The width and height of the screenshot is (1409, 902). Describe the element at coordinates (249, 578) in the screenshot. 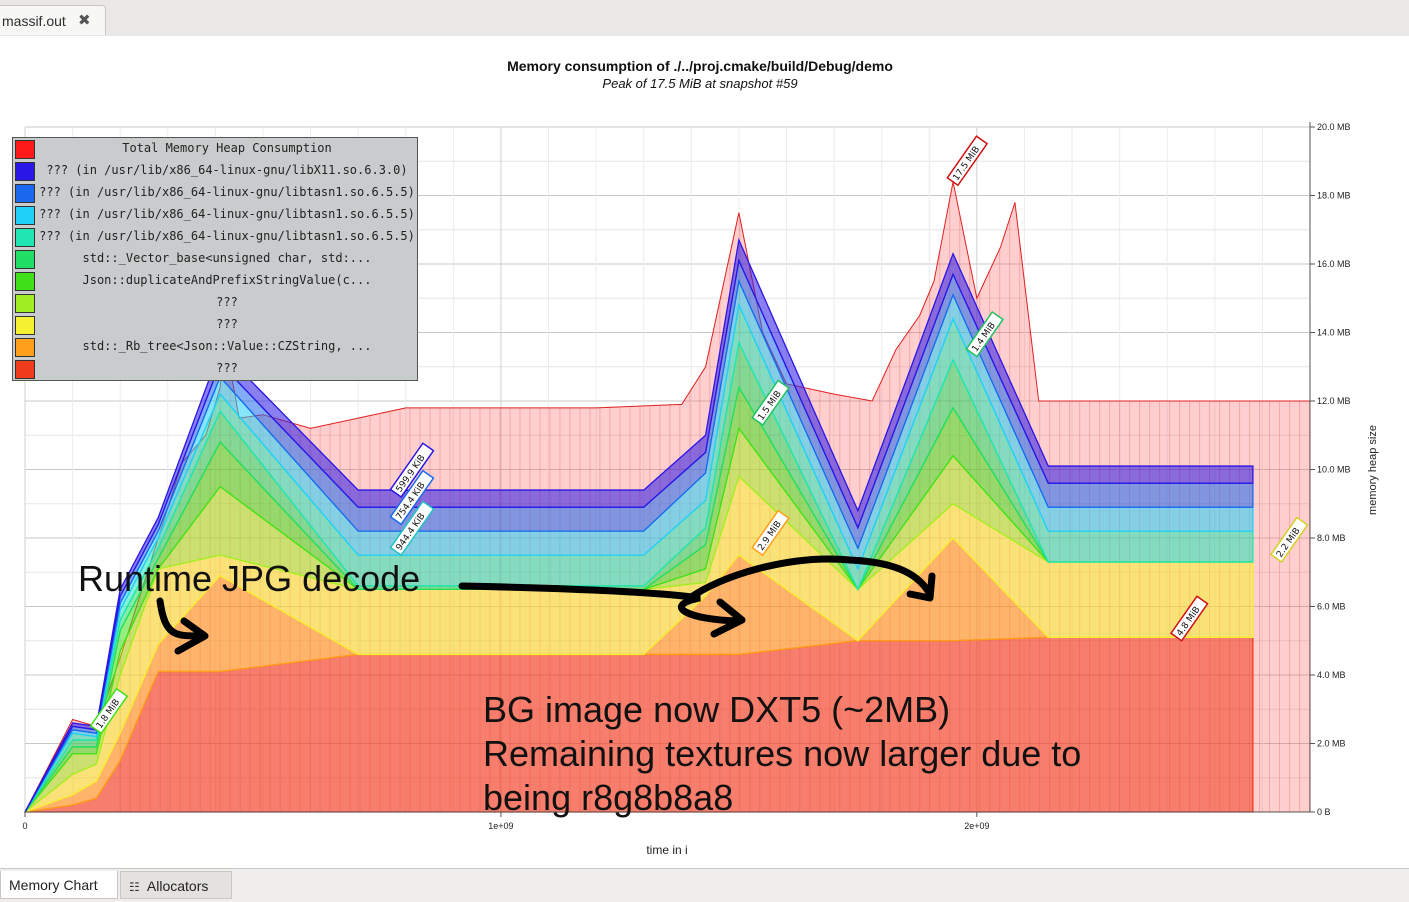

I see `annotation-runtime-jpg: Runtime JPG decode` at that location.